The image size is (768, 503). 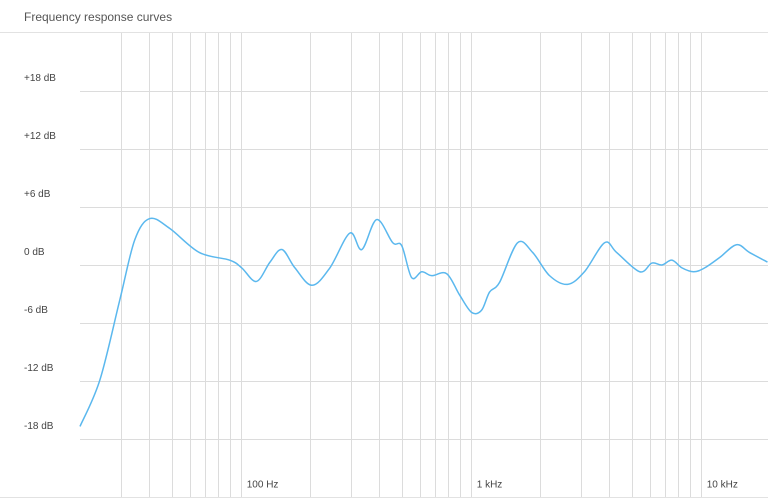 What do you see at coordinates (722, 485) in the screenshot?
I see `x-tick-label: 10 kHz` at bounding box center [722, 485].